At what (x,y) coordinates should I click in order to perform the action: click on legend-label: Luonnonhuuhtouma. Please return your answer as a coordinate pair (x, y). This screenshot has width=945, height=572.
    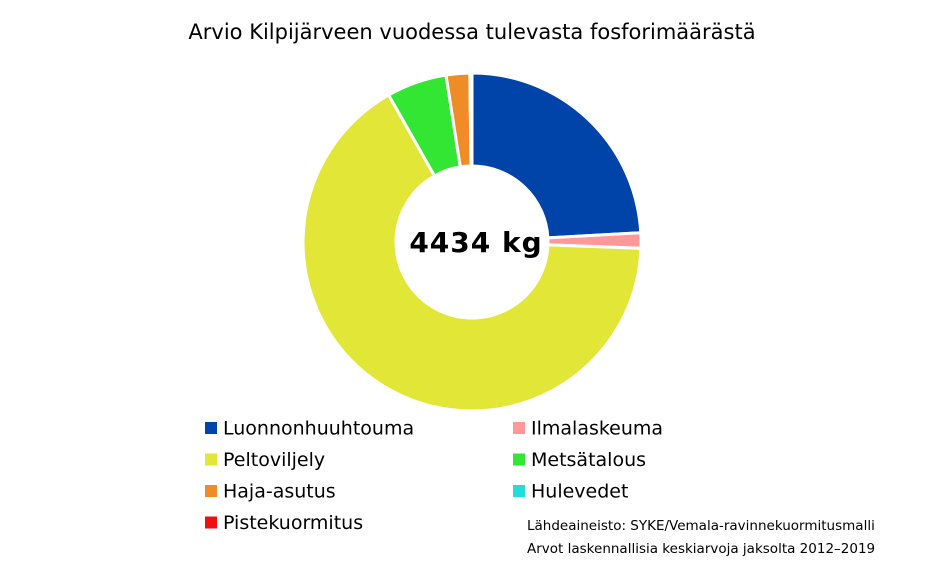
    Looking at the image, I should click on (318, 429).